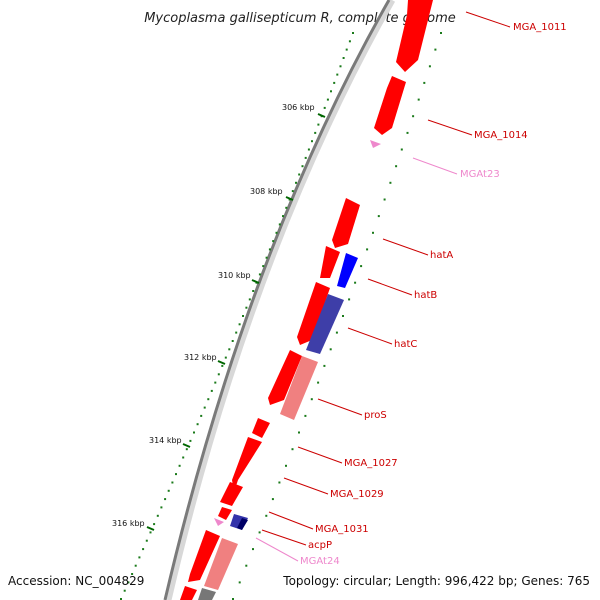 The height and width of the screenshot is (600, 600). I want to click on gene-hatc-dark, so click(325, 324).